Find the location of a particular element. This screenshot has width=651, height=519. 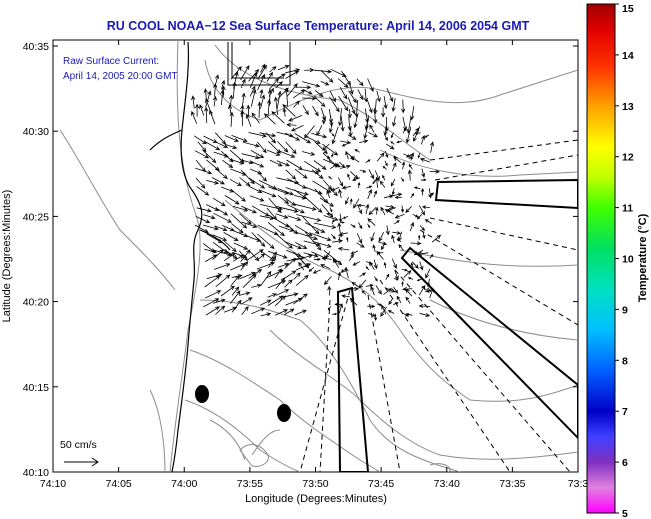

y-tick-label: 40:25 is located at coordinates (36, 217).